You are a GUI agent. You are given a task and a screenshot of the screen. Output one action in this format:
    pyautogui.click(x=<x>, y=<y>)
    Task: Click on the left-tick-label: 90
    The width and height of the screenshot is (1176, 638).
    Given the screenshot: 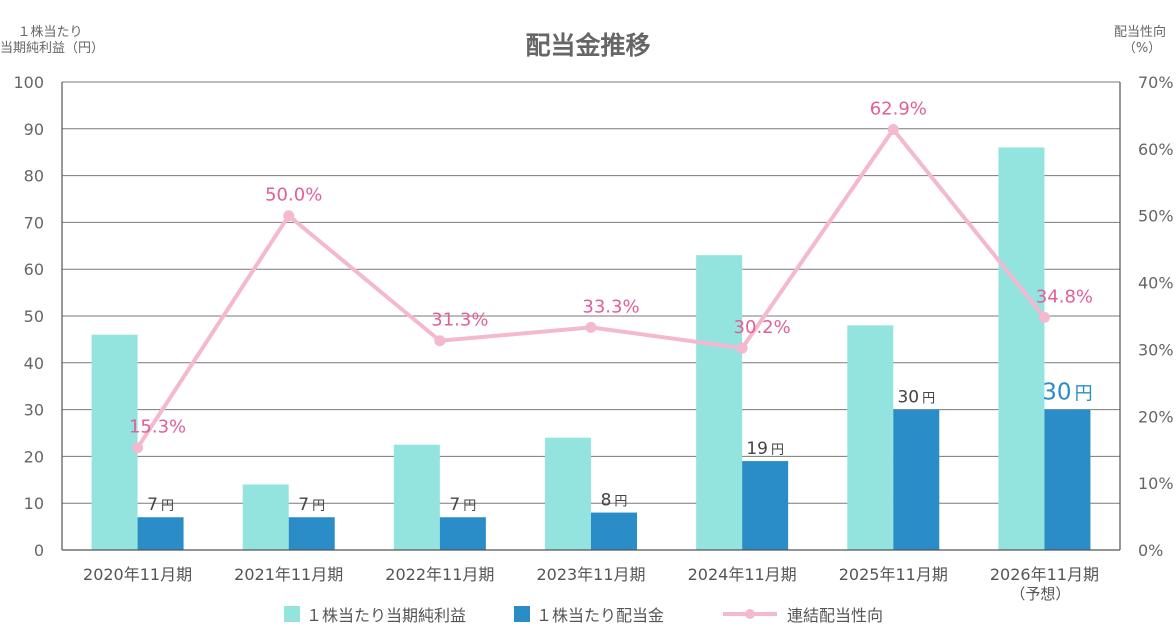 What is the action you would take?
    pyautogui.click(x=34, y=129)
    